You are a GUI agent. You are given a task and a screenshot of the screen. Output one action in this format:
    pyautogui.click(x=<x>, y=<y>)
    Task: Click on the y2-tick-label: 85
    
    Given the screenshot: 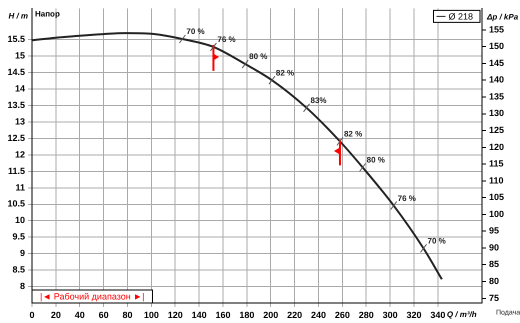 What is the action you would take?
    pyautogui.click(x=494, y=264)
    